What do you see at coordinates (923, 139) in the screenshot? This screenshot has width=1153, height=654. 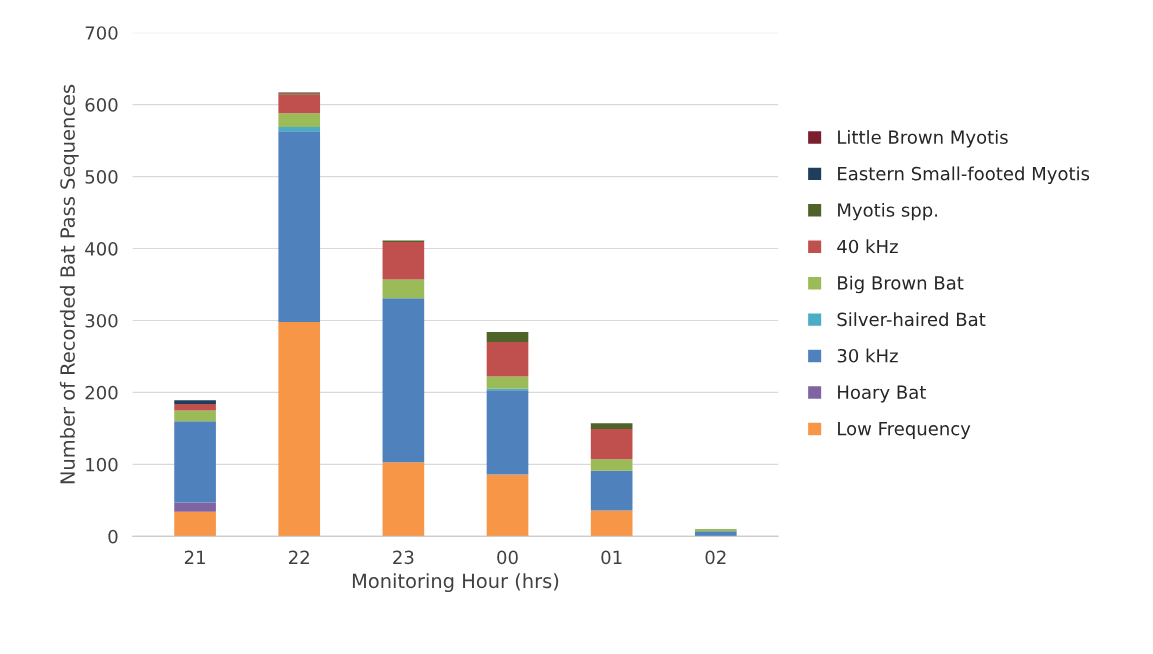 I see `legend-label: Little Brown Myotis` at bounding box center [923, 139].